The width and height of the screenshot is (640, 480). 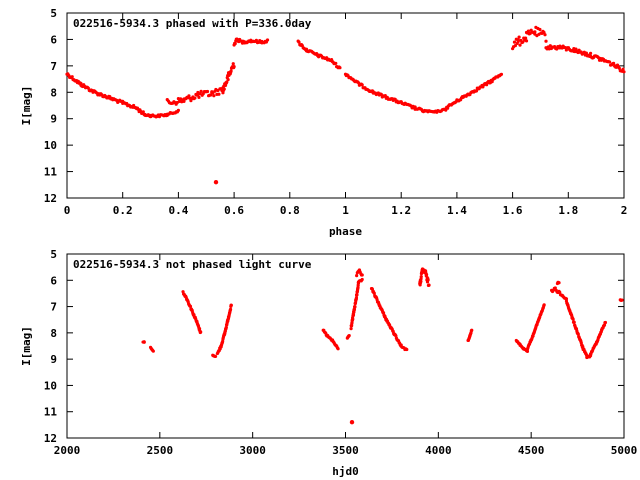 What do you see at coordinates (192, 23) in the screenshot?
I see `chart-title: 022516-5934.3 phased with P=336.0day` at bounding box center [192, 23].